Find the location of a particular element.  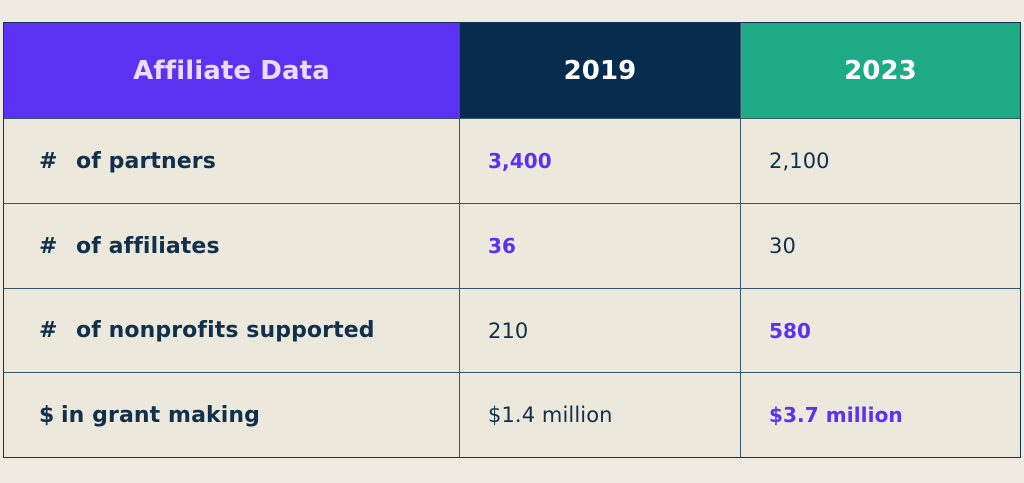

value-text: 36 is located at coordinates (502, 246).